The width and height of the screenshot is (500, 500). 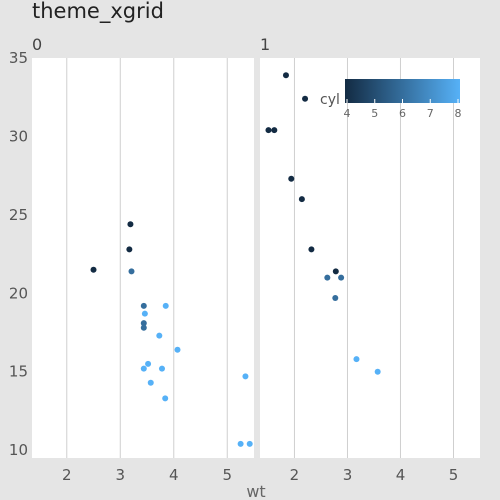 What do you see at coordinates (18, 215) in the screenshot?
I see `y-tick-label-25: 25` at bounding box center [18, 215].